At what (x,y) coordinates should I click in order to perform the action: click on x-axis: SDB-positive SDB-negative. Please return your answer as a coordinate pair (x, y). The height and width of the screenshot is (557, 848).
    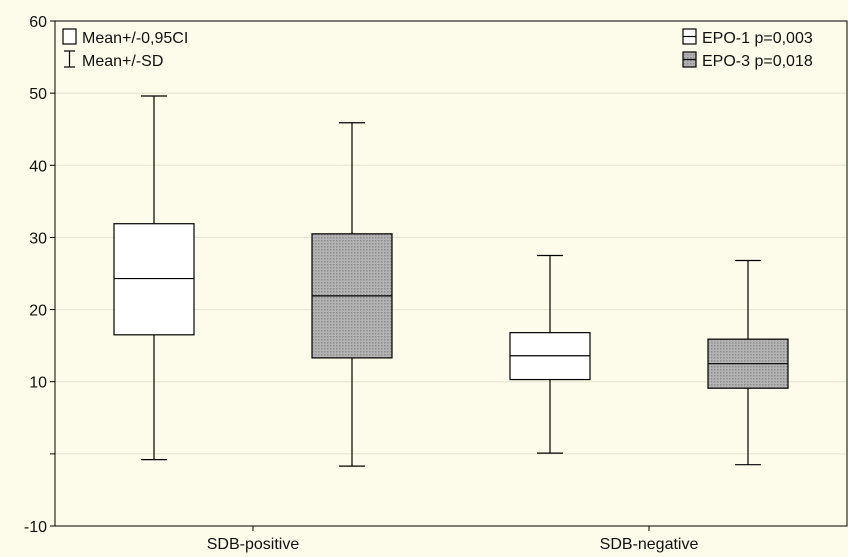
    Looking at the image, I should click on (453, 539).